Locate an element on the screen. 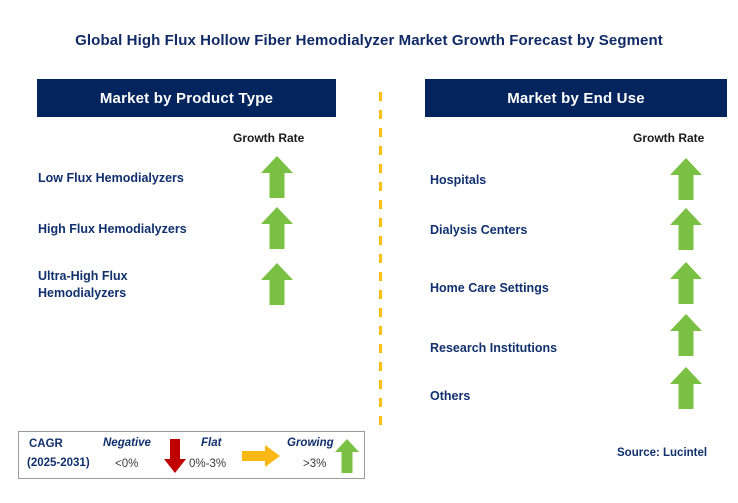 This screenshot has height=503, width=738. legend-term-growing: Growing is located at coordinates (310, 443).